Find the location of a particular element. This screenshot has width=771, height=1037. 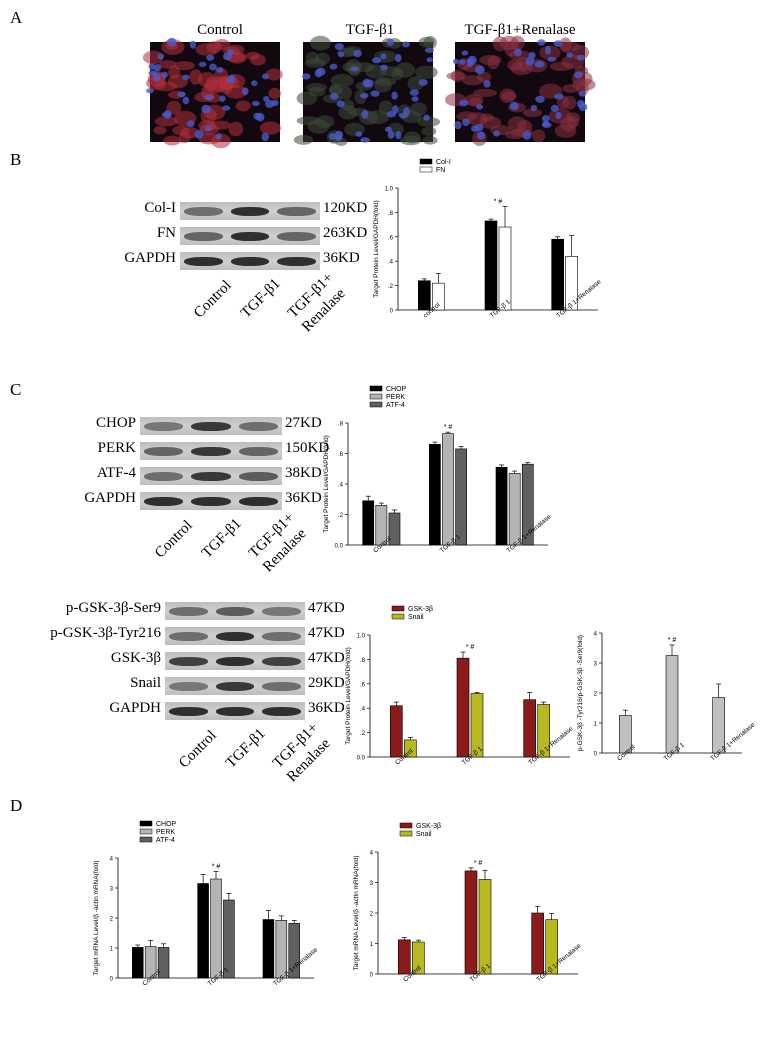

y-tick-label: 2 is located at coordinates (596, 695).